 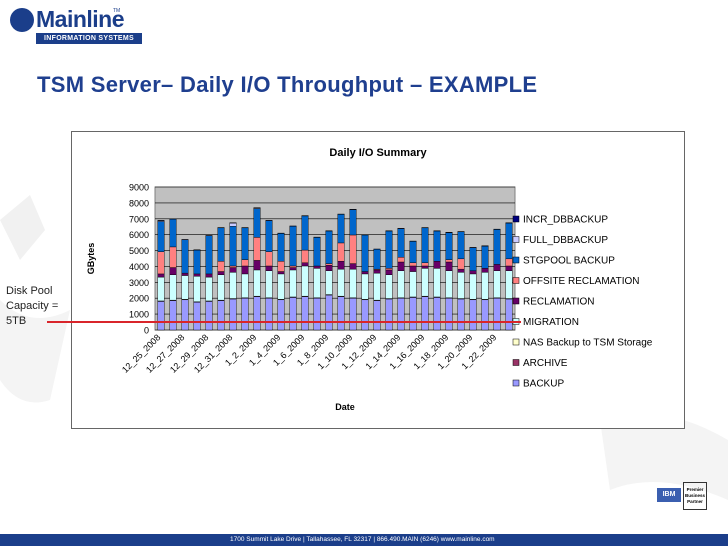 What do you see at coordinates (32, 306) in the screenshot?
I see `annotation-line2: Capacity =` at bounding box center [32, 306].